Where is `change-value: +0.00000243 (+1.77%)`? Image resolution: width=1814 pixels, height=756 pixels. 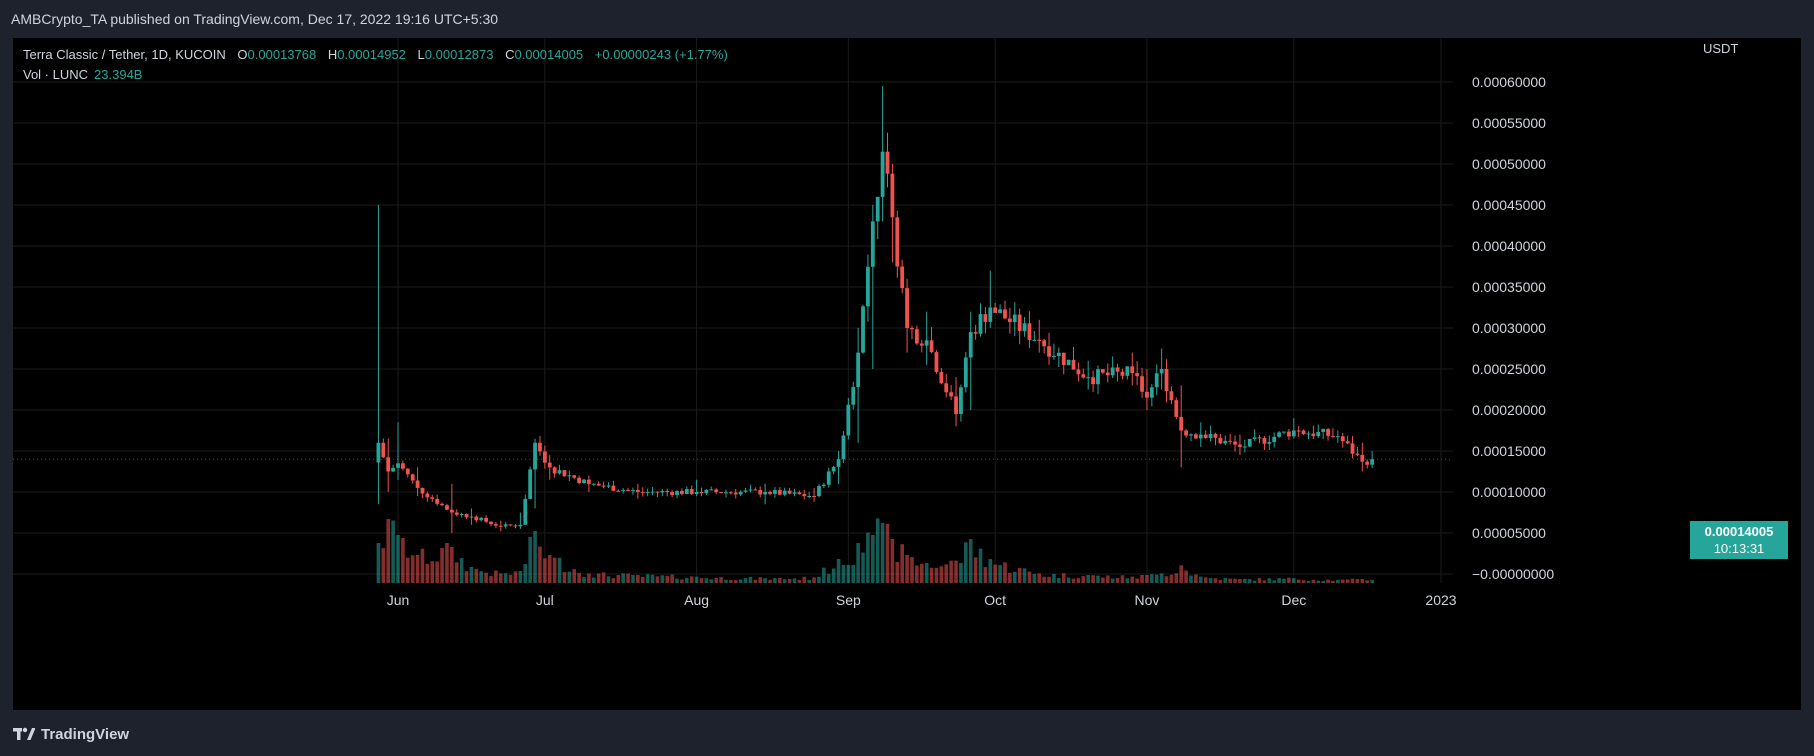 change-value: +0.00000243 (+1.77%) is located at coordinates (661, 54).